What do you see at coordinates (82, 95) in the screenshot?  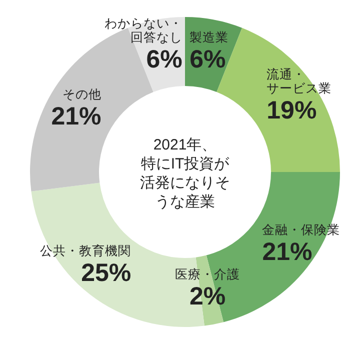 I see `slice-label: その他` at bounding box center [82, 95].